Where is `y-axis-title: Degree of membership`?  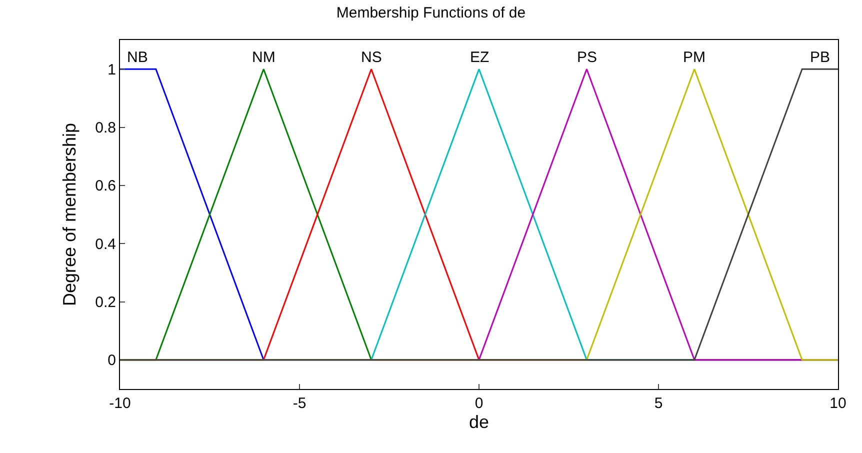
y-axis-title: Degree of membership is located at coordinates (69, 214).